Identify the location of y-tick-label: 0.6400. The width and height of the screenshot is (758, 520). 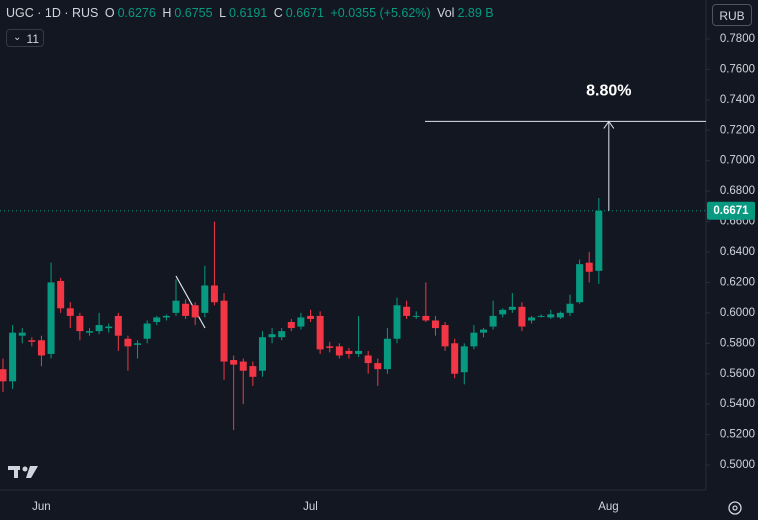
(737, 252).